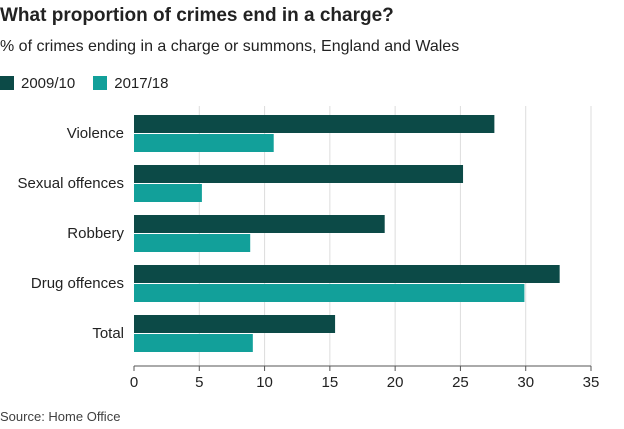 This screenshot has width=624, height=429. I want to click on legend-item-2017-18: 2017/18, so click(130, 83).